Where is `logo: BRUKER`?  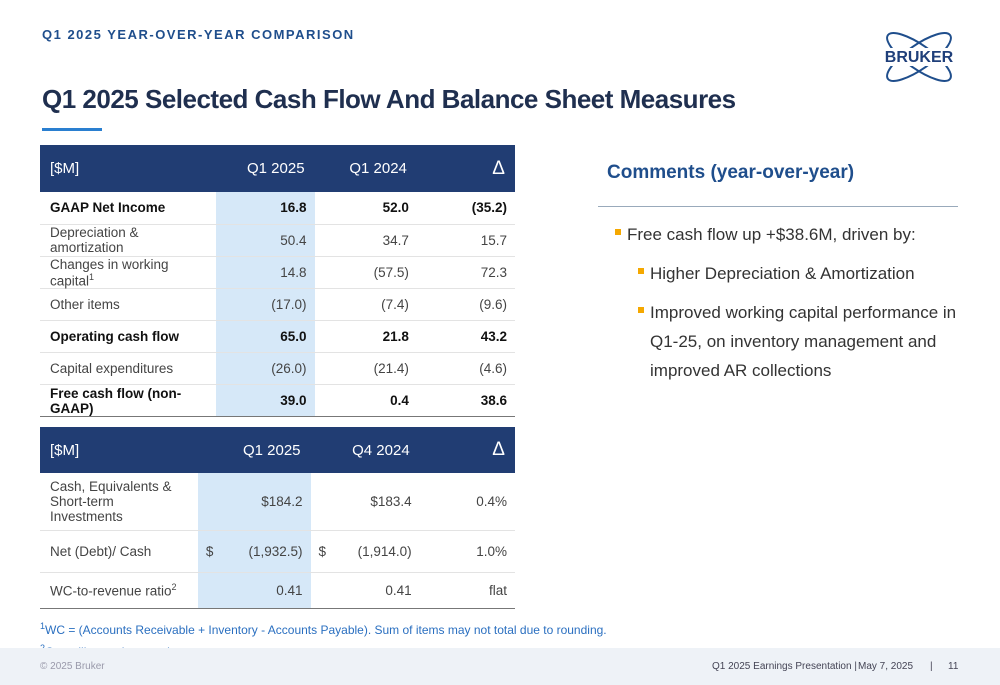
logo: BRUKER is located at coordinates (919, 57).